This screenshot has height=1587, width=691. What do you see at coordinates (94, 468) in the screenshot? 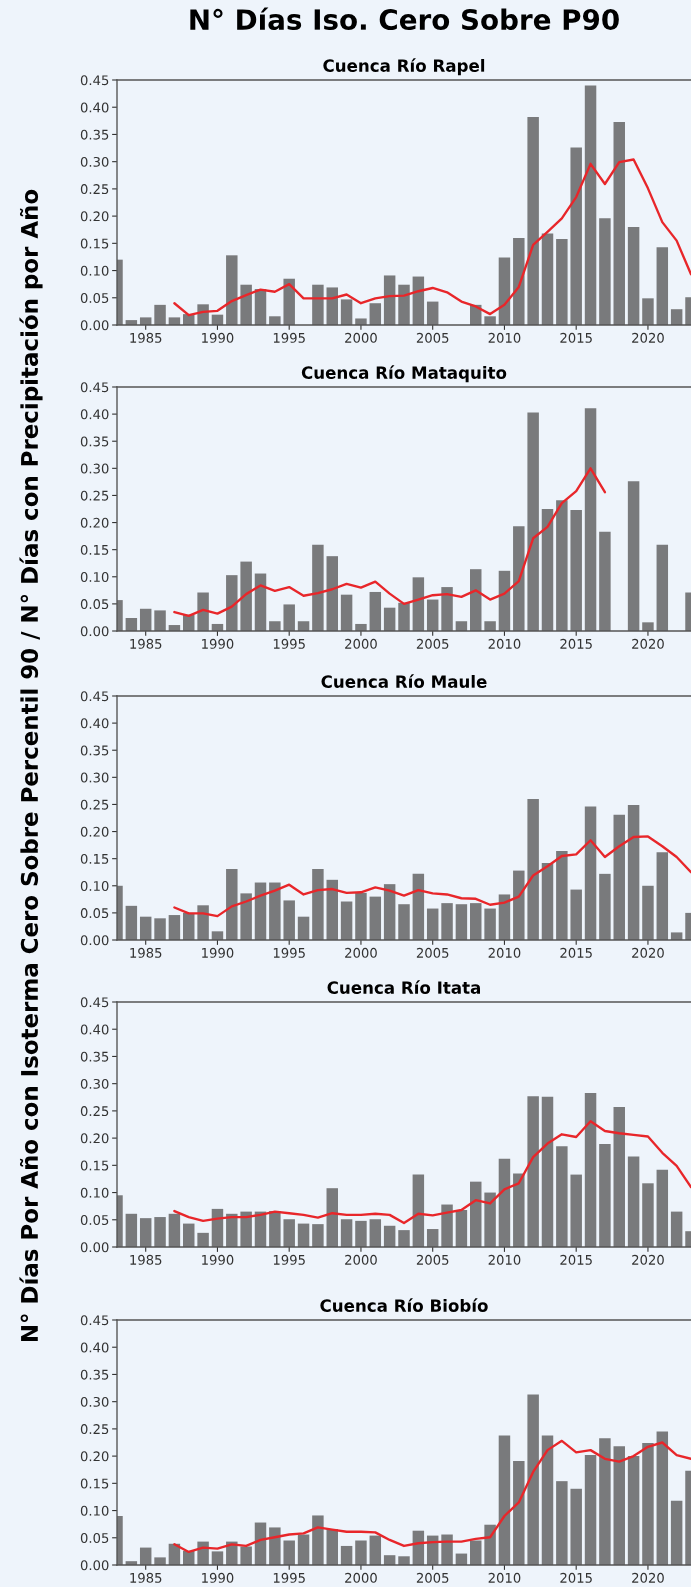
I see `y-tick-label: 0.30` at bounding box center [94, 468].